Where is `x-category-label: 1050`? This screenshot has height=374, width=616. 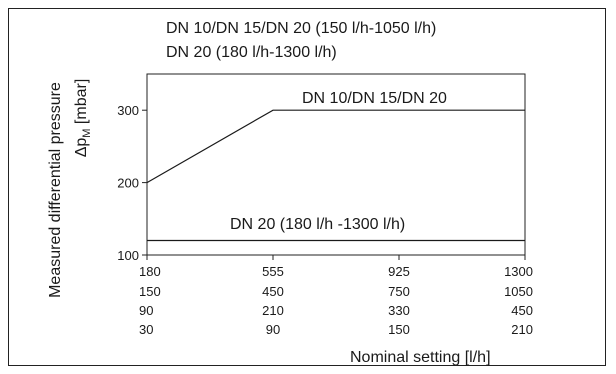 x-category-label: 1050 is located at coordinates (518, 291).